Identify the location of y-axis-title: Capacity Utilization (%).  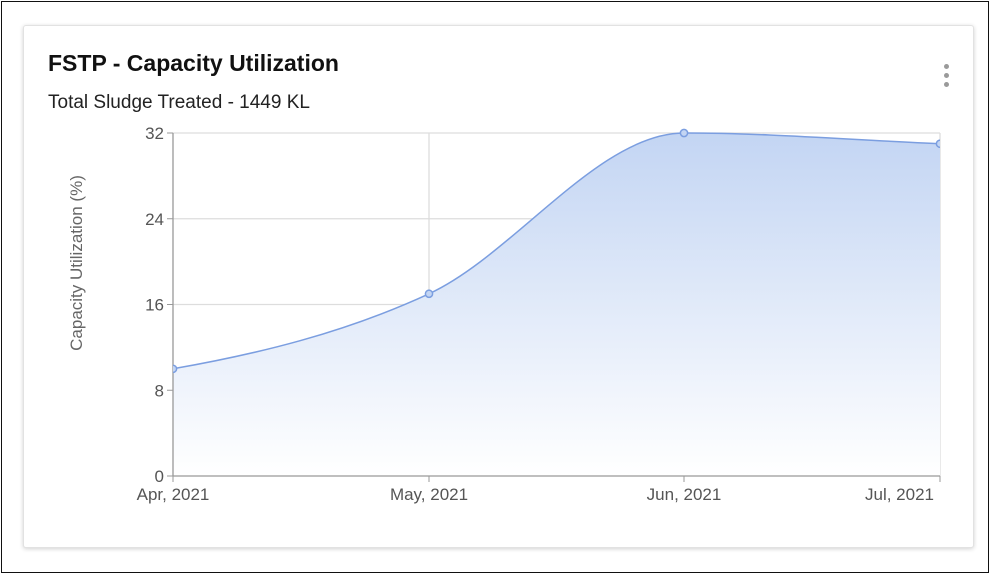
(76, 263).